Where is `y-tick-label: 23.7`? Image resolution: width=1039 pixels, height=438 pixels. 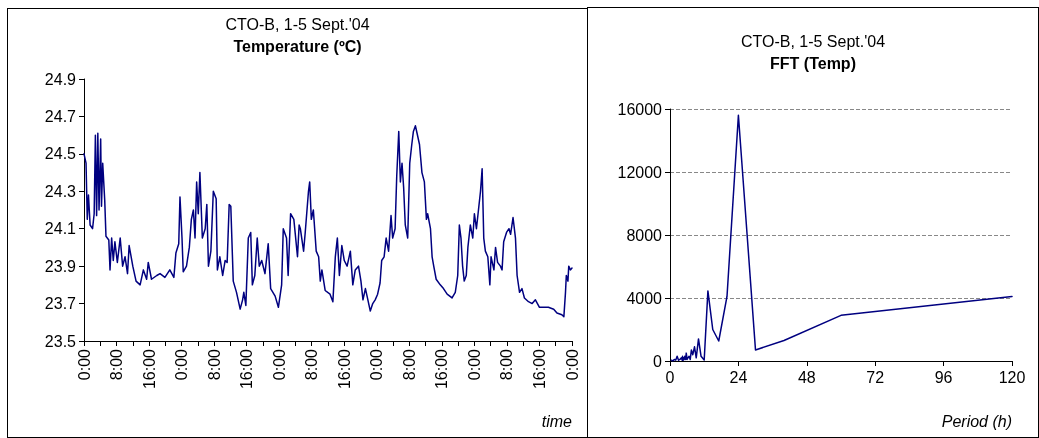
y-tick-label: 23.7 is located at coordinates (60, 304).